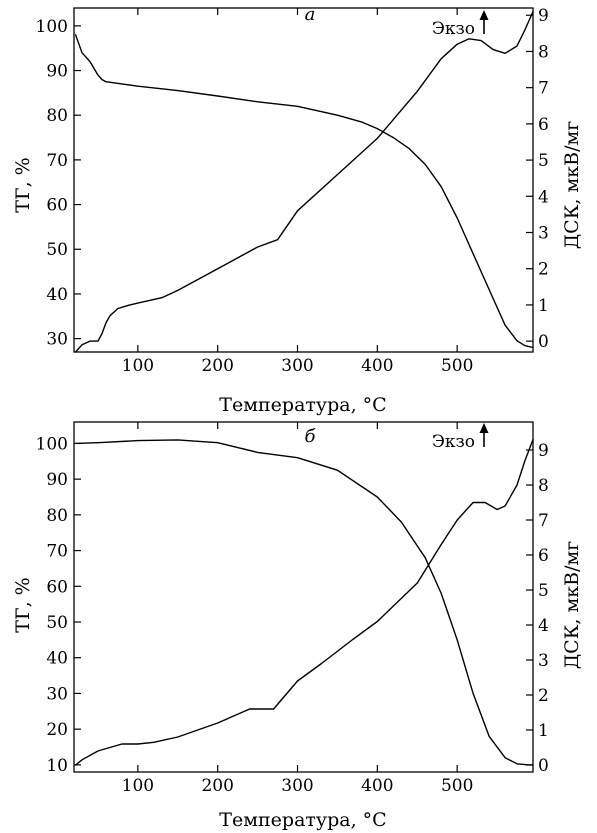 This screenshot has width=597, height=833. What do you see at coordinates (543, 270) in the screenshot?
I see `panel-a-right-tick-label: 2` at bounding box center [543, 270].